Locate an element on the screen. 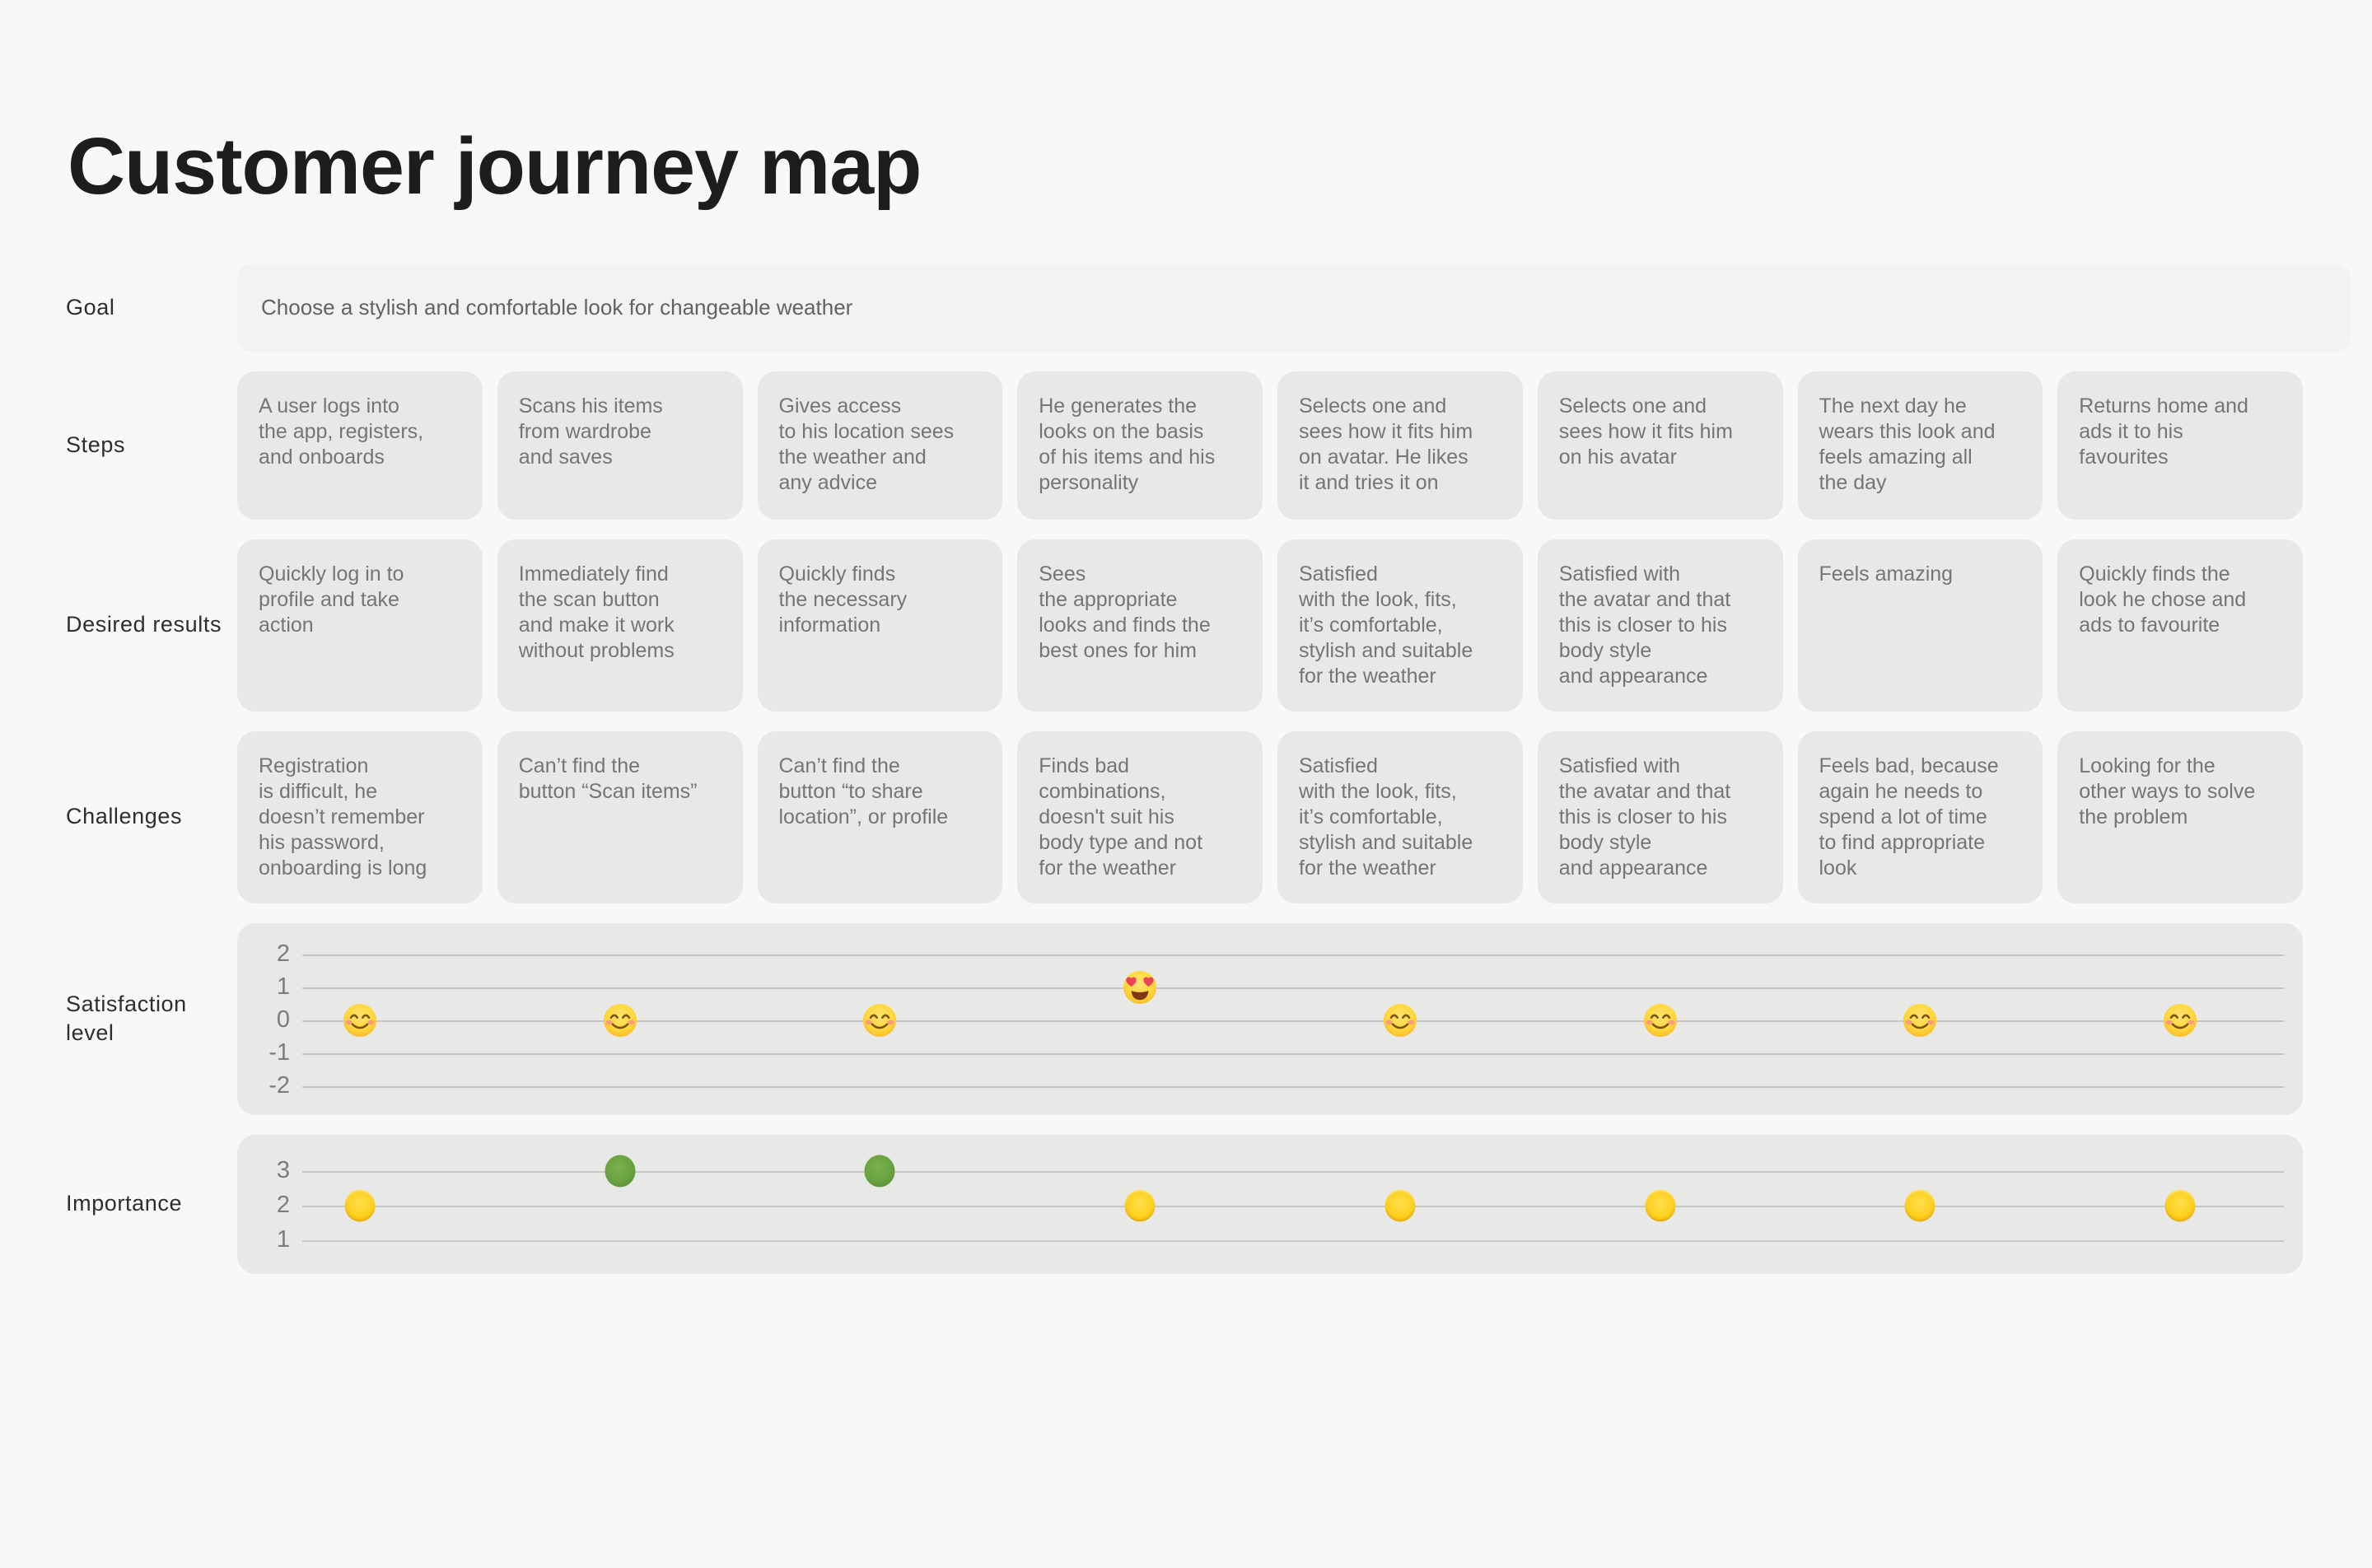  heart-eyes-emoji is located at coordinates (1140, 987).